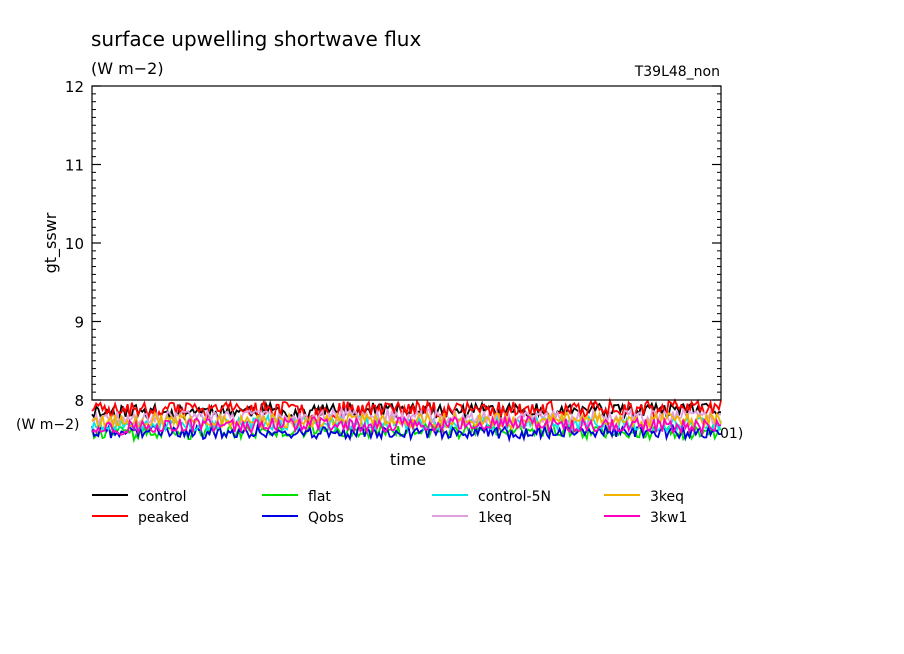 The height and width of the screenshot is (654, 904). What do you see at coordinates (256, 39) in the screenshot?
I see `chart-title: surface upwelling shortwave flux` at bounding box center [256, 39].